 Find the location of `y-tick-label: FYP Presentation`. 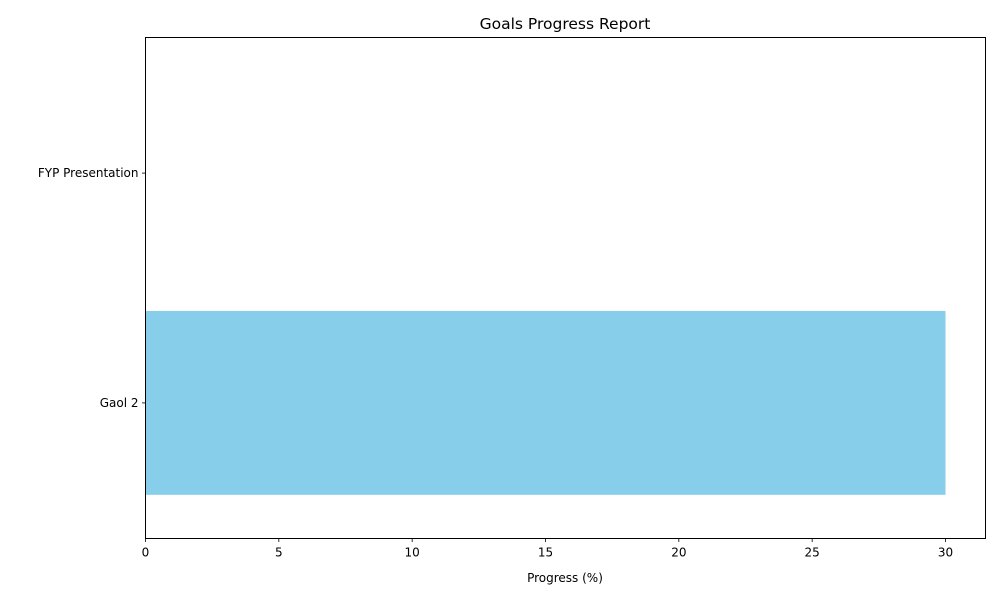

y-tick-label: FYP Presentation is located at coordinates (88, 173).